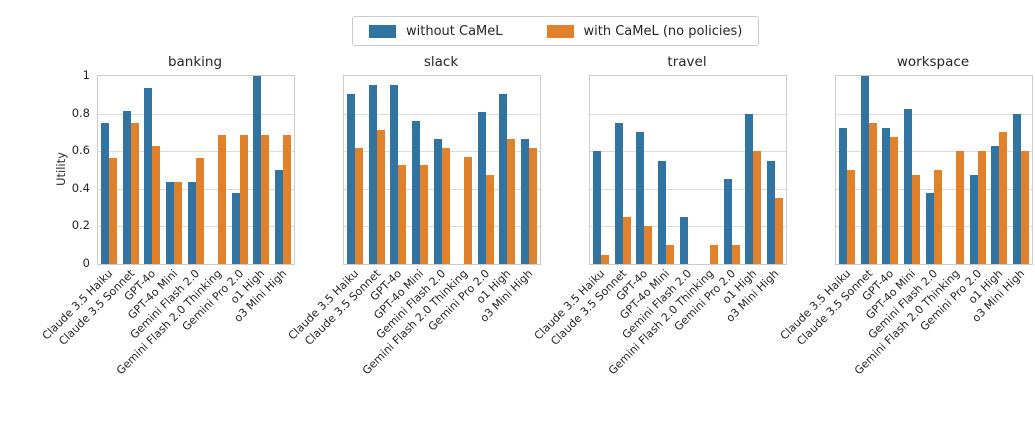 The width and height of the screenshot is (1035, 432). Describe the element at coordinates (687, 62) in the screenshot. I see `subplot-title: travel` at that location.